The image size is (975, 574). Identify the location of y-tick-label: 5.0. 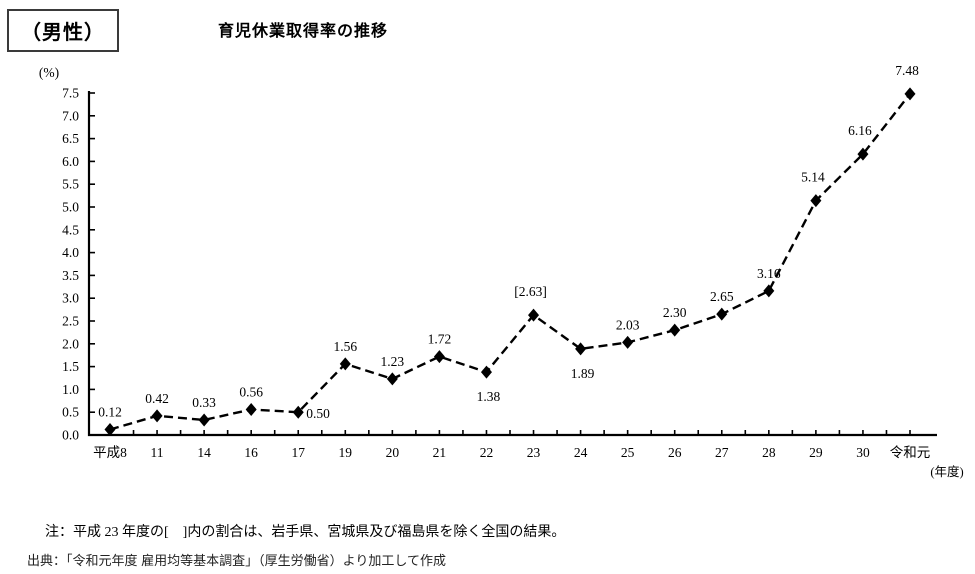
(70, 207).